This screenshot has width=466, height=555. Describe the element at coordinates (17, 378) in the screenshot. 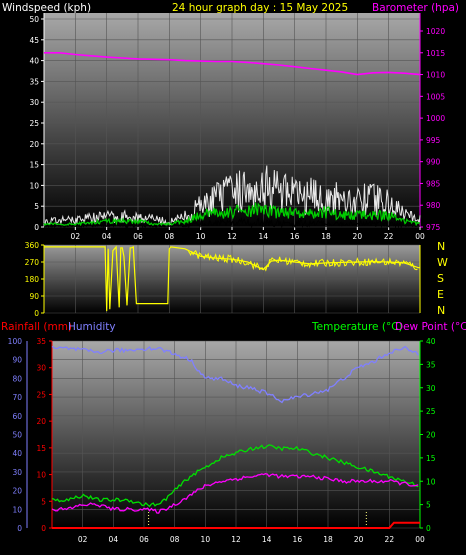

I see `humidity-tick-label: 80` at that location.